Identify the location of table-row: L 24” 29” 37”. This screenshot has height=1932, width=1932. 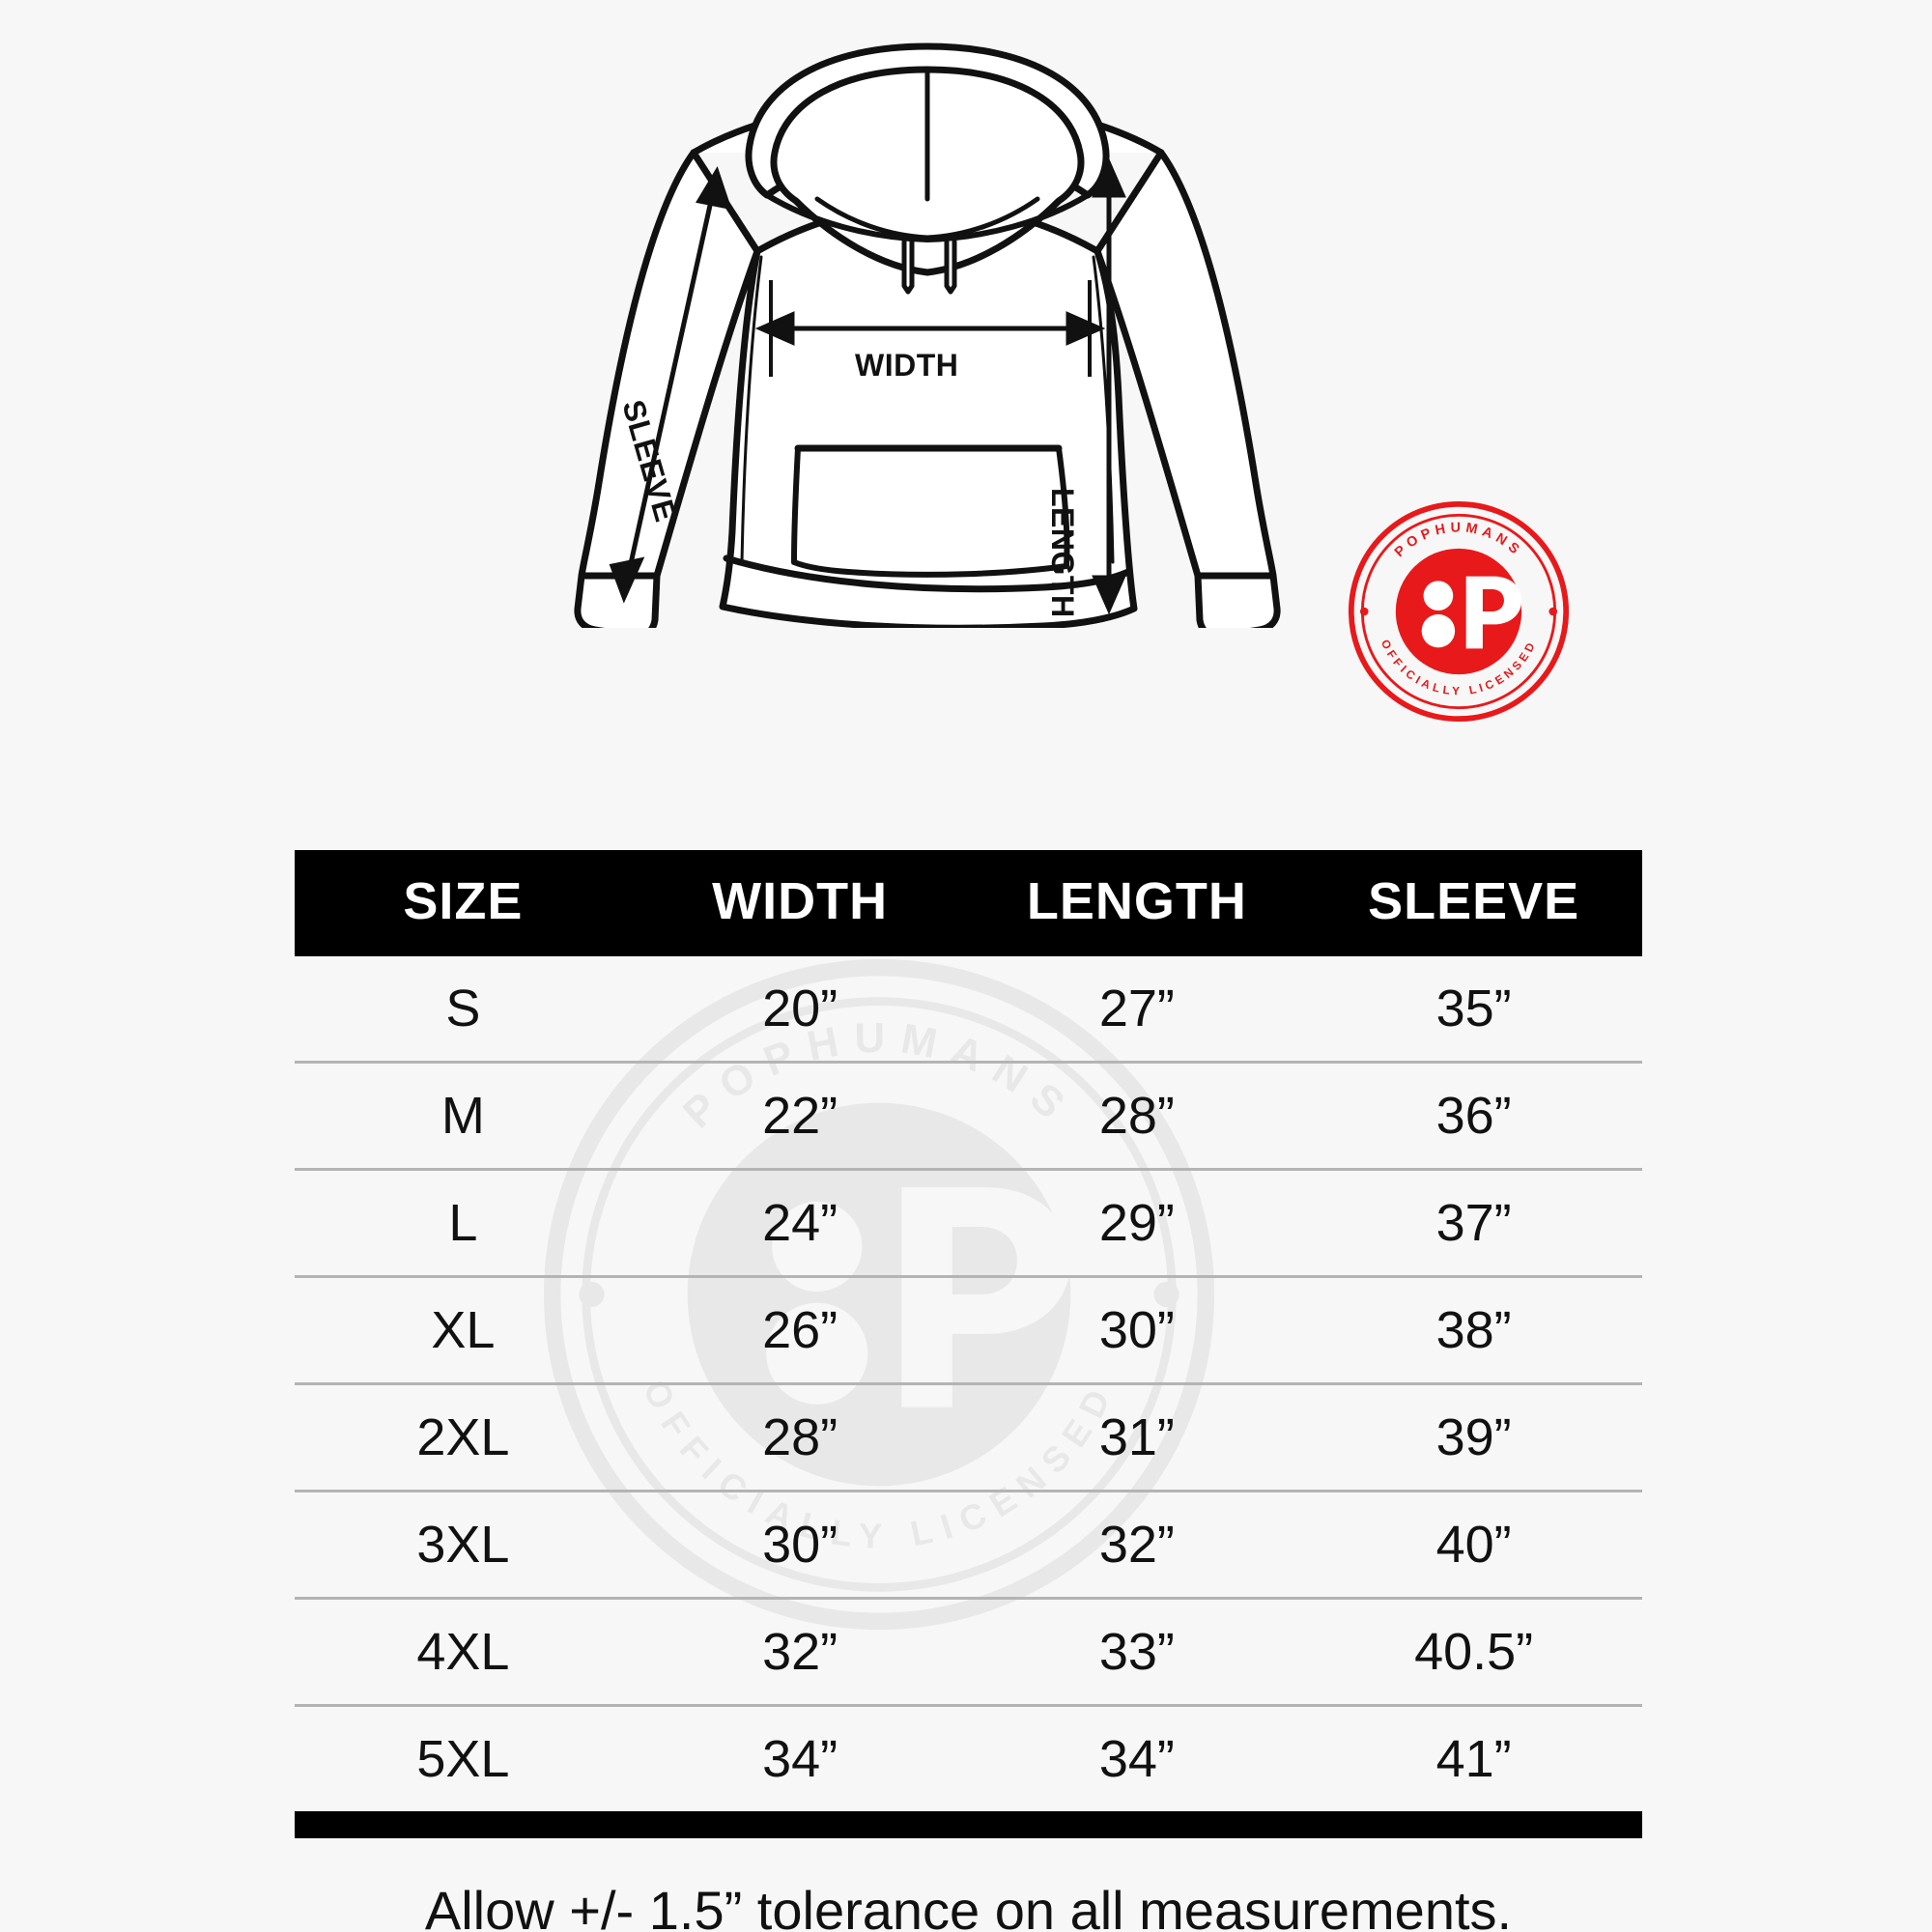
(968, 1223).